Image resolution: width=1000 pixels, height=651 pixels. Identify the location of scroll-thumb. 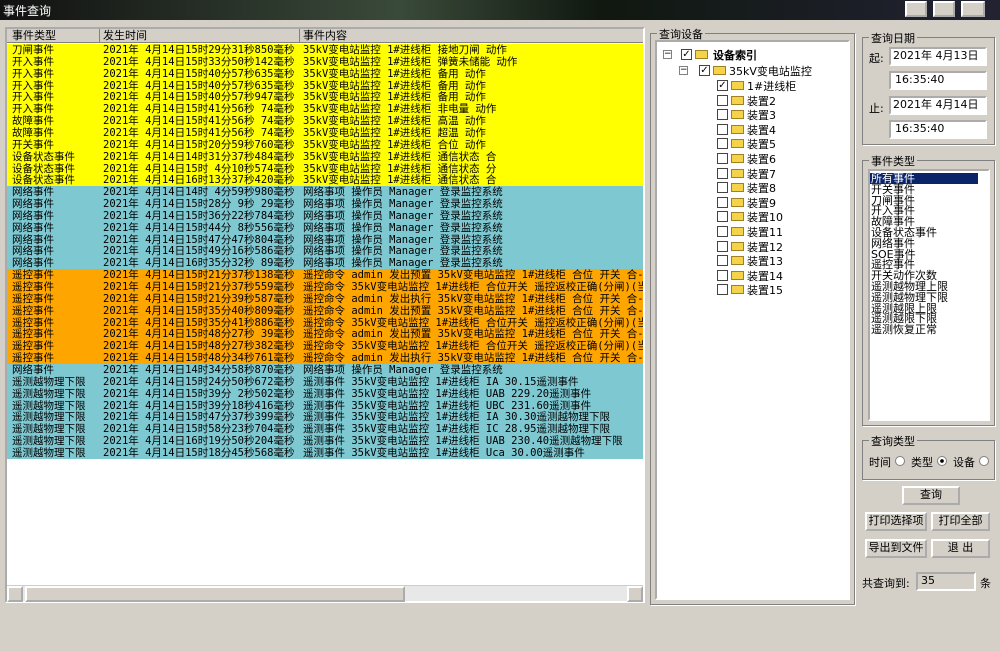
(215, 594).